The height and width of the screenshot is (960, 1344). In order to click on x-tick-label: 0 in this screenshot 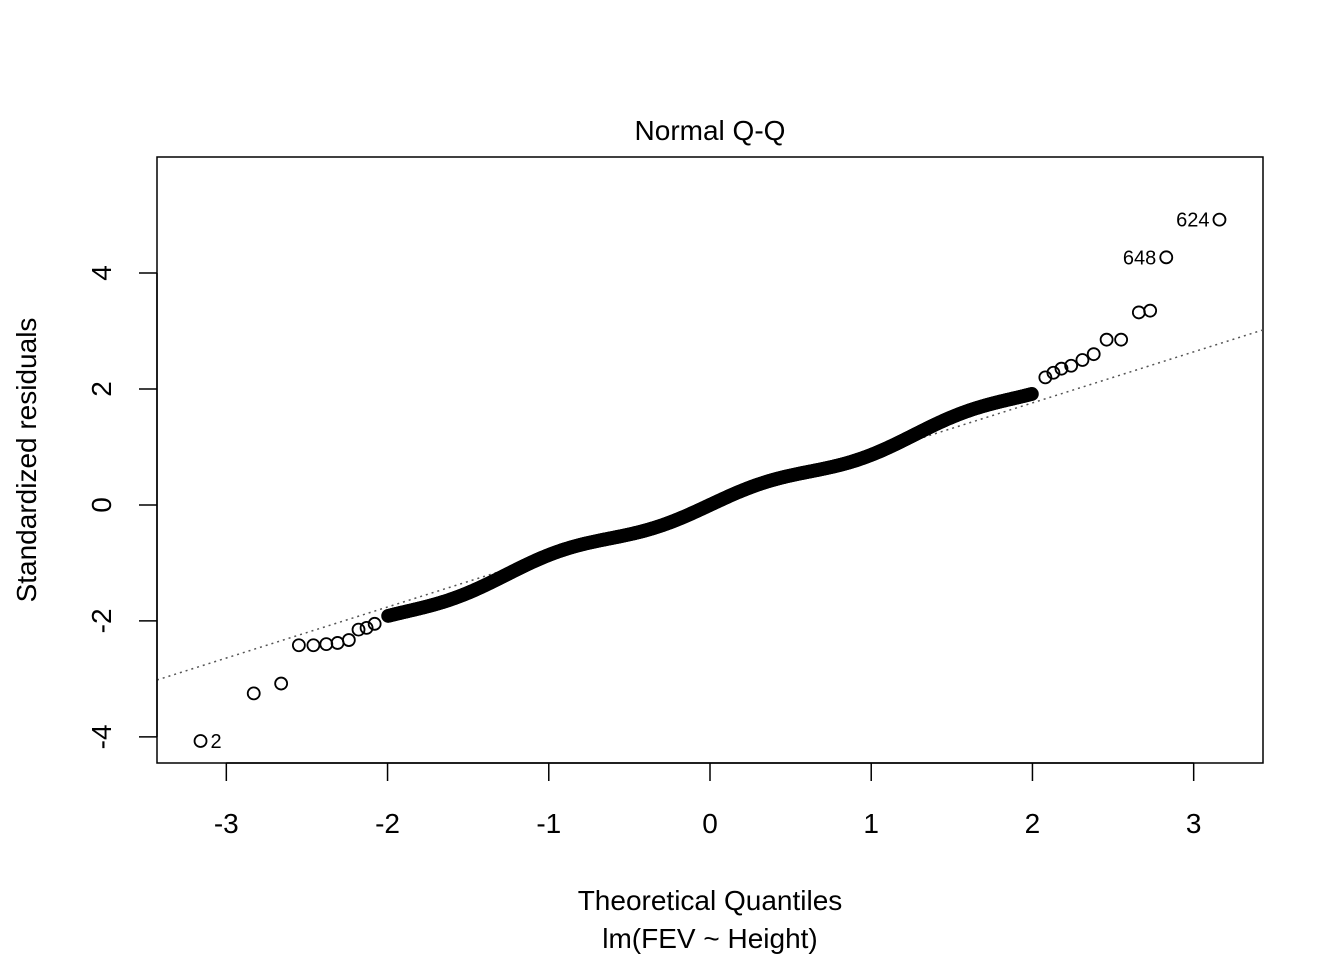, I will do `click(710, 823)`.